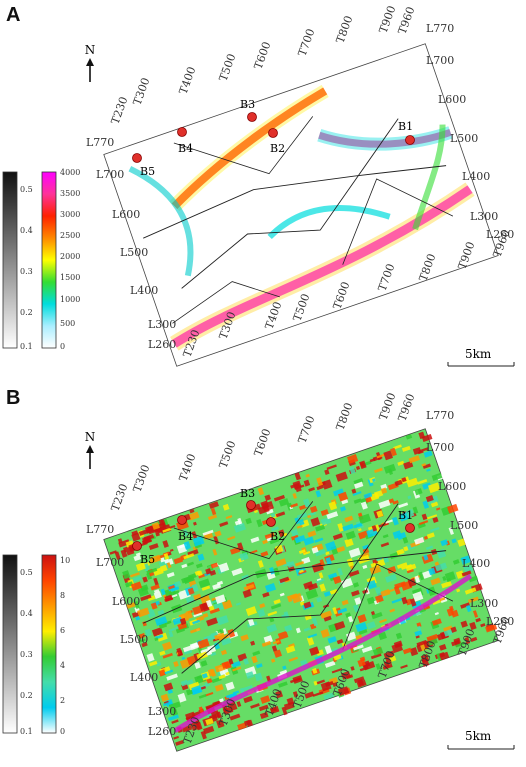 This screenshot has height=767, width=526. I want to click on well-label: B3, so click(247, 104).